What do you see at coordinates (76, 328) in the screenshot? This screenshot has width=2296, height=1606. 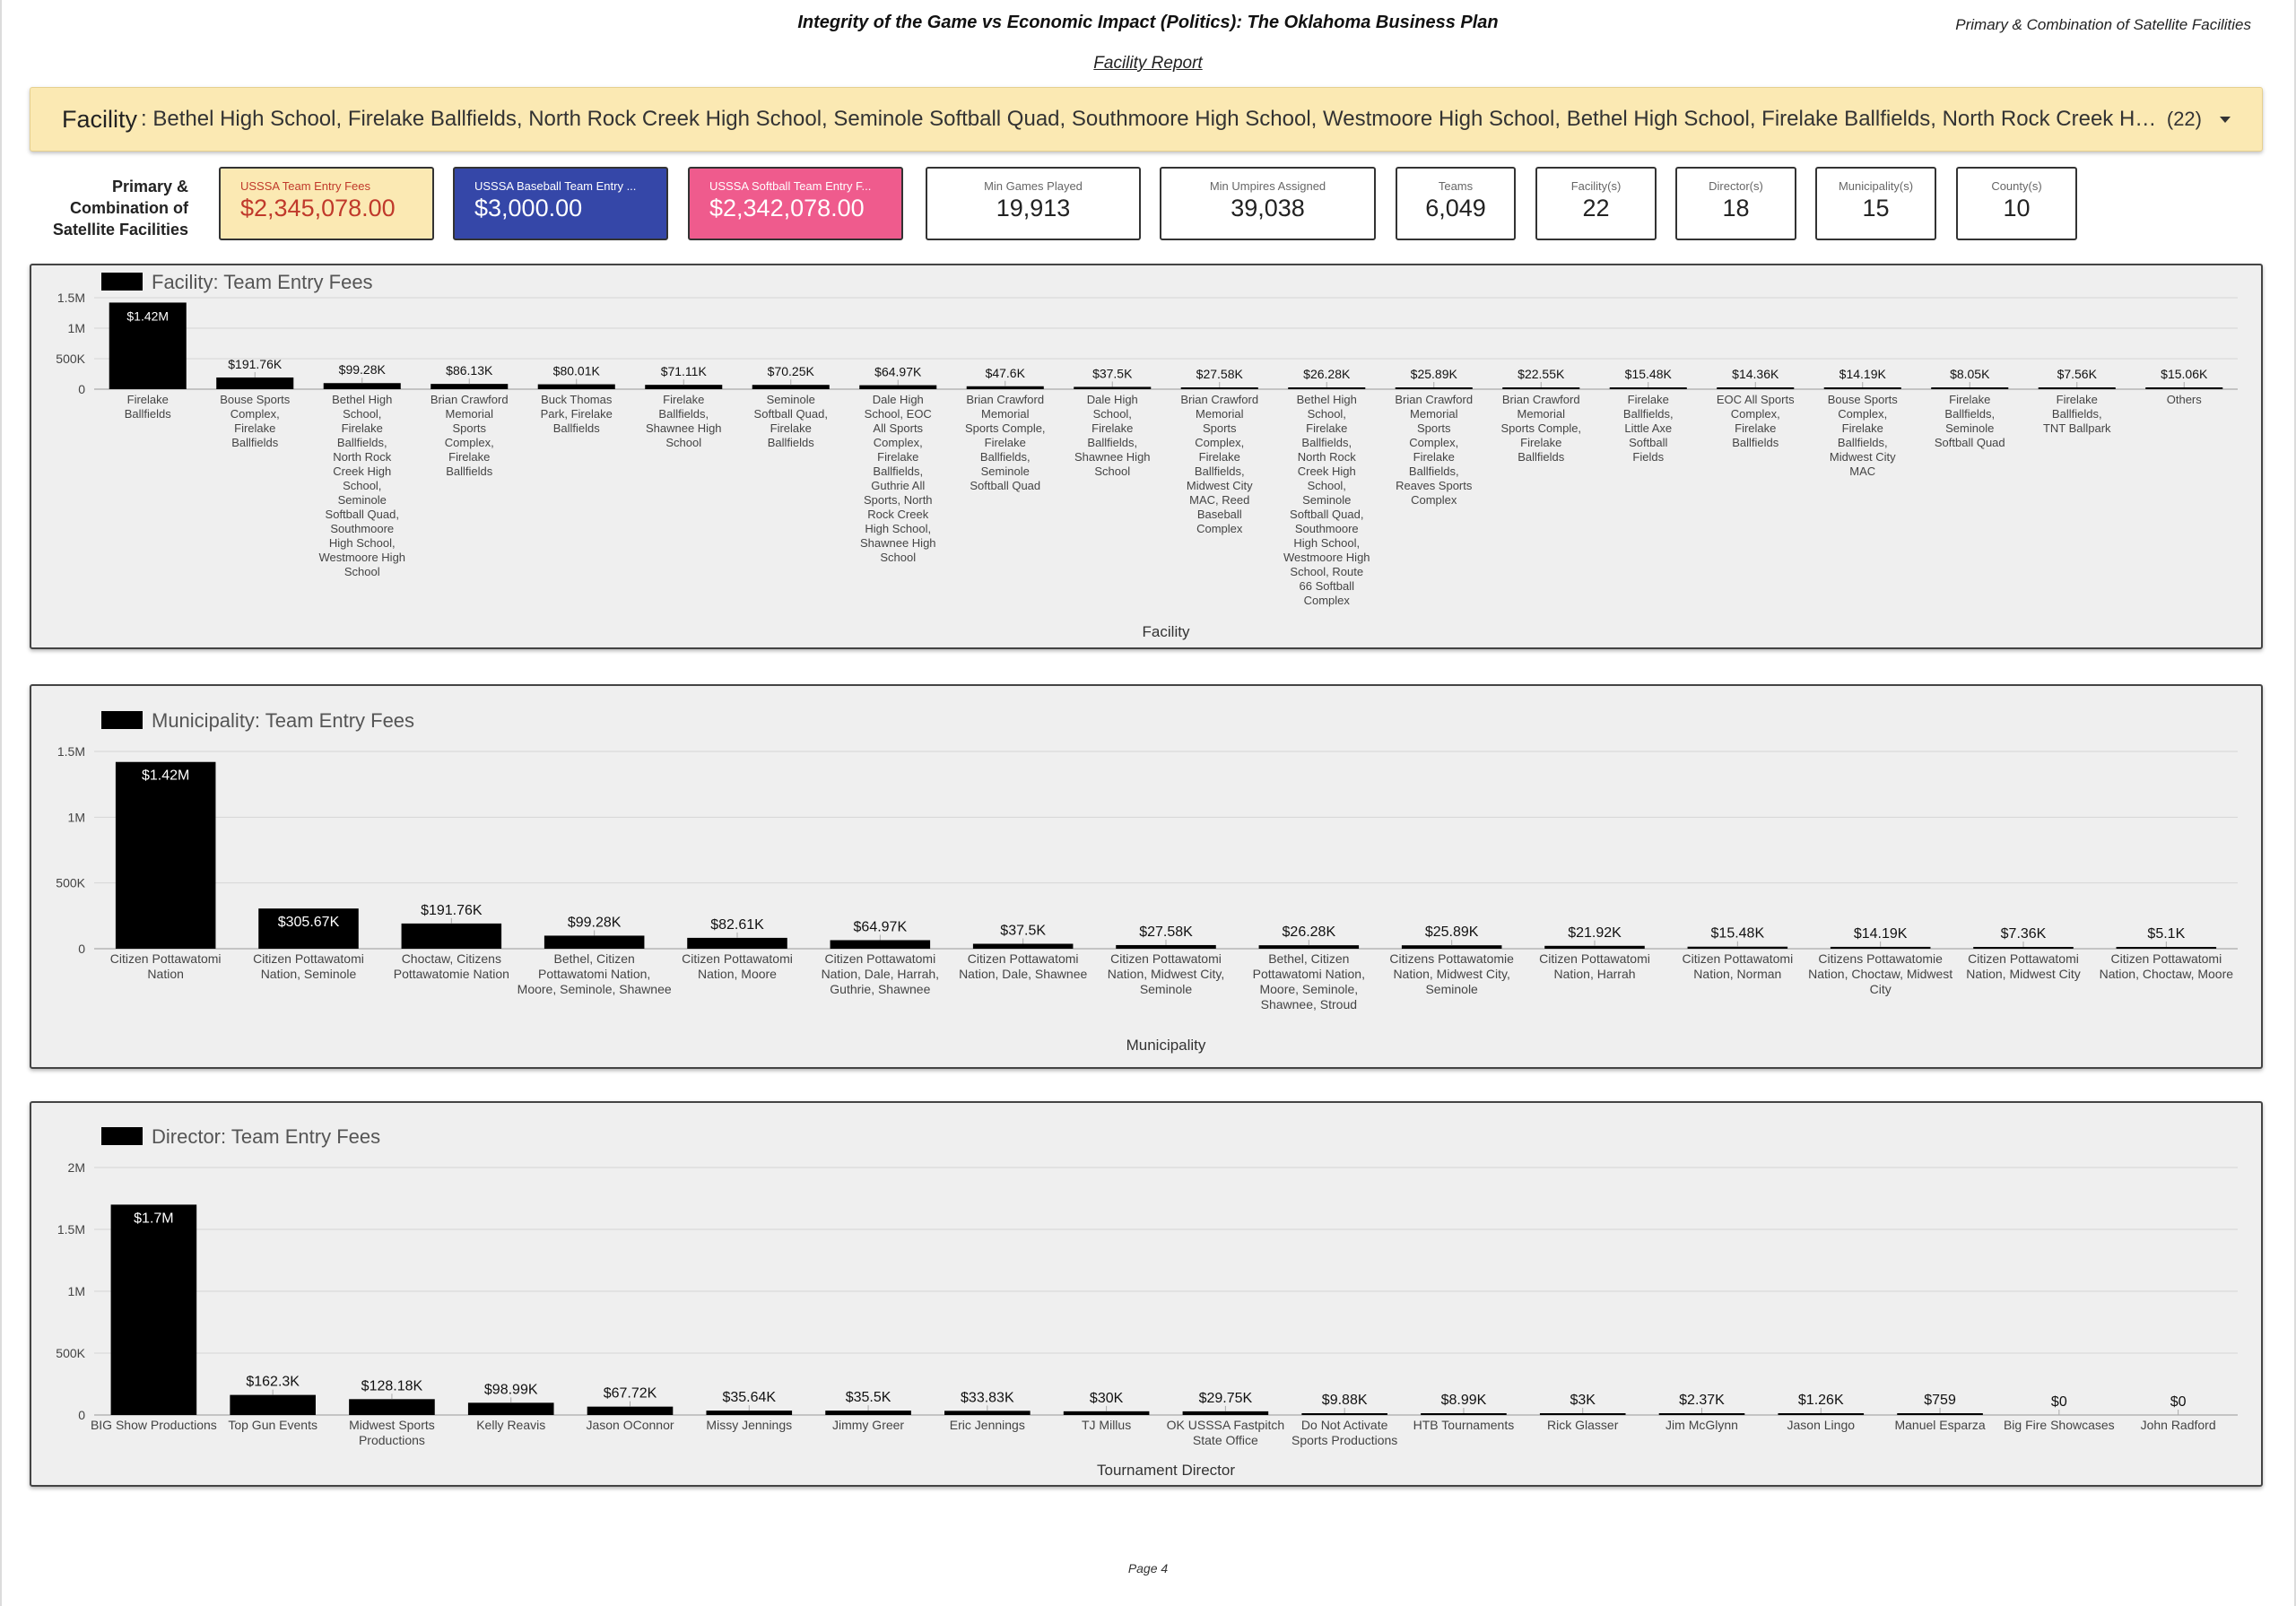 I see `y-tick-label: 1M` at bounding box center [76, 328].